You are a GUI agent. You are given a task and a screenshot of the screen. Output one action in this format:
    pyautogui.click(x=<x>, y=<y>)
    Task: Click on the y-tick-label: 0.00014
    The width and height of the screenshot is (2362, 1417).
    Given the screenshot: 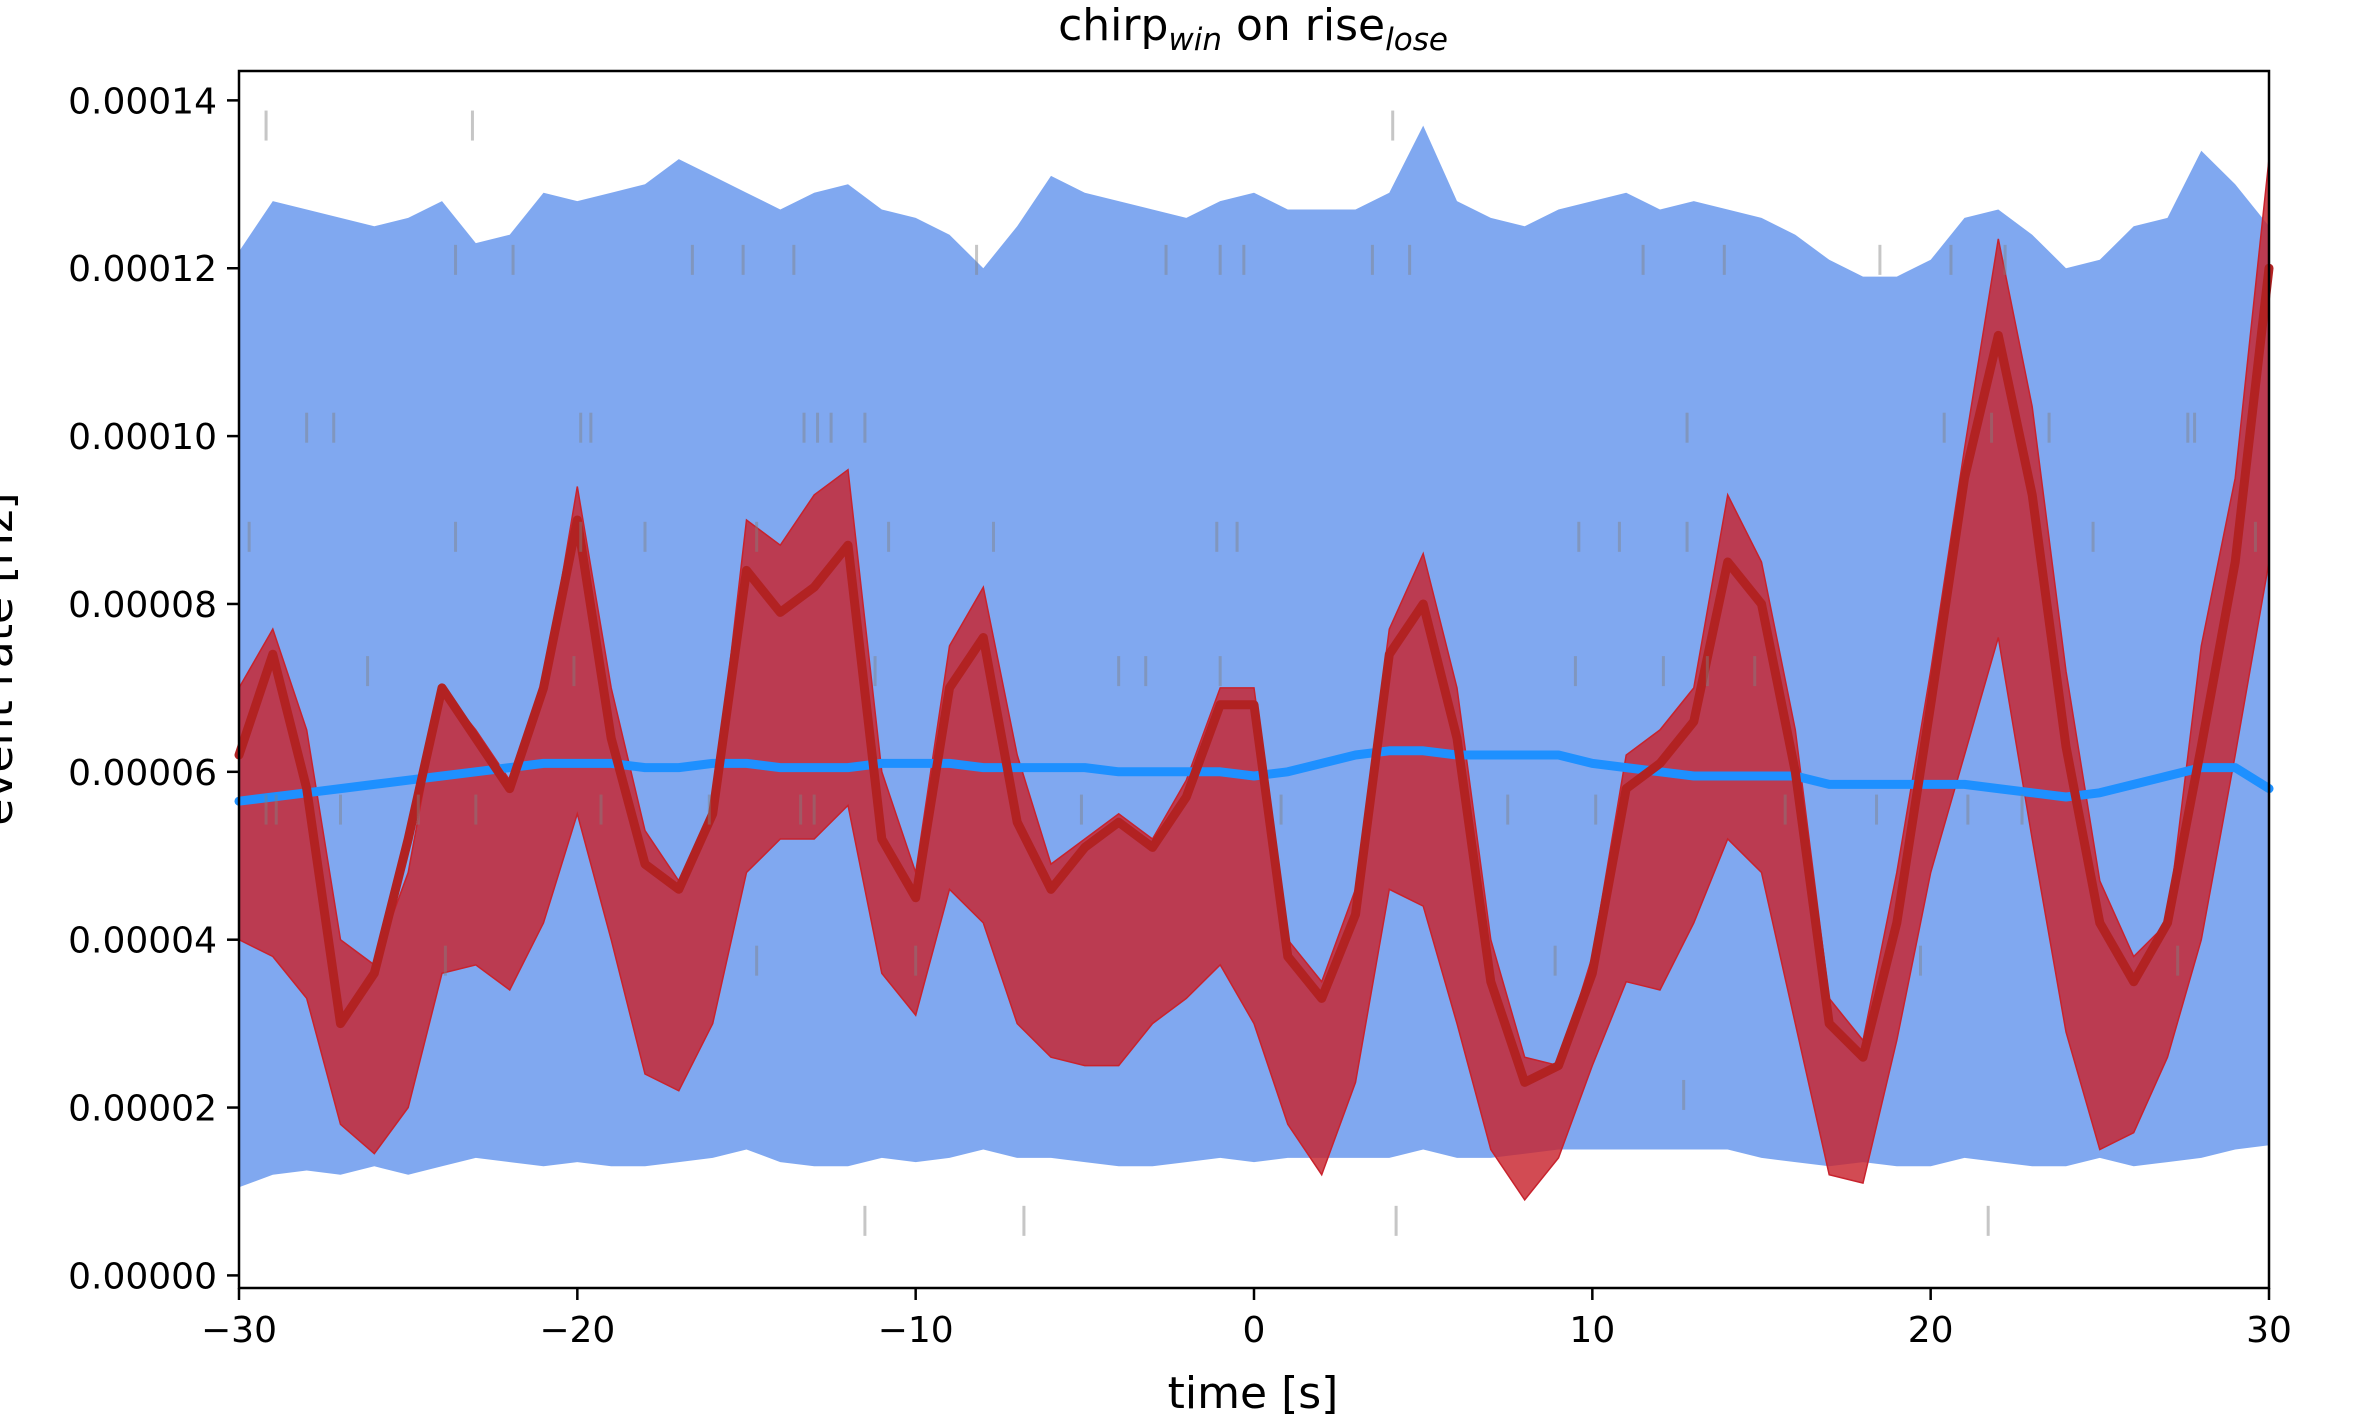 What is the action you would take?
    pyautogui.click(x=142, y=101)
    